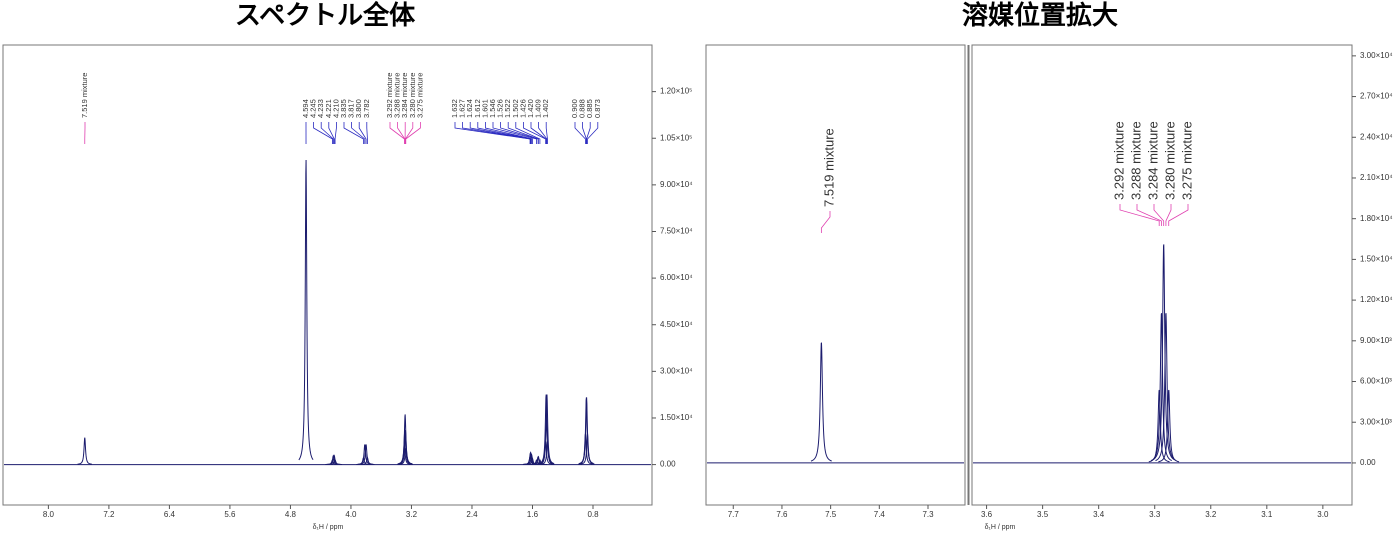 The width and height of the screenshot is (1400, 533). Describe the element at coordinates (928, 514) in the screenshot. I see `x-tick-label: 7.3` at that location.